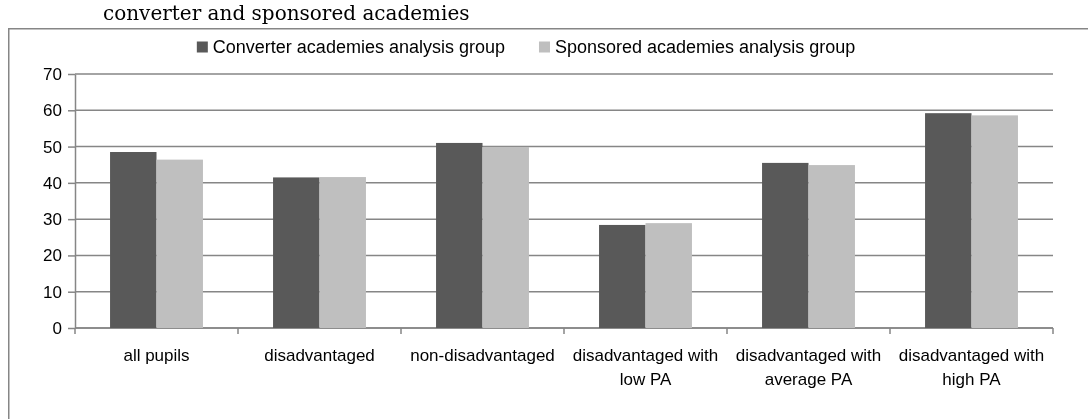 The height and width of the screenshot is (419, 1088). What do you see at coordinates (156, 355) in the screenshot?
I see `x-tick-label: all pupils` at bounding box center [156, 355].